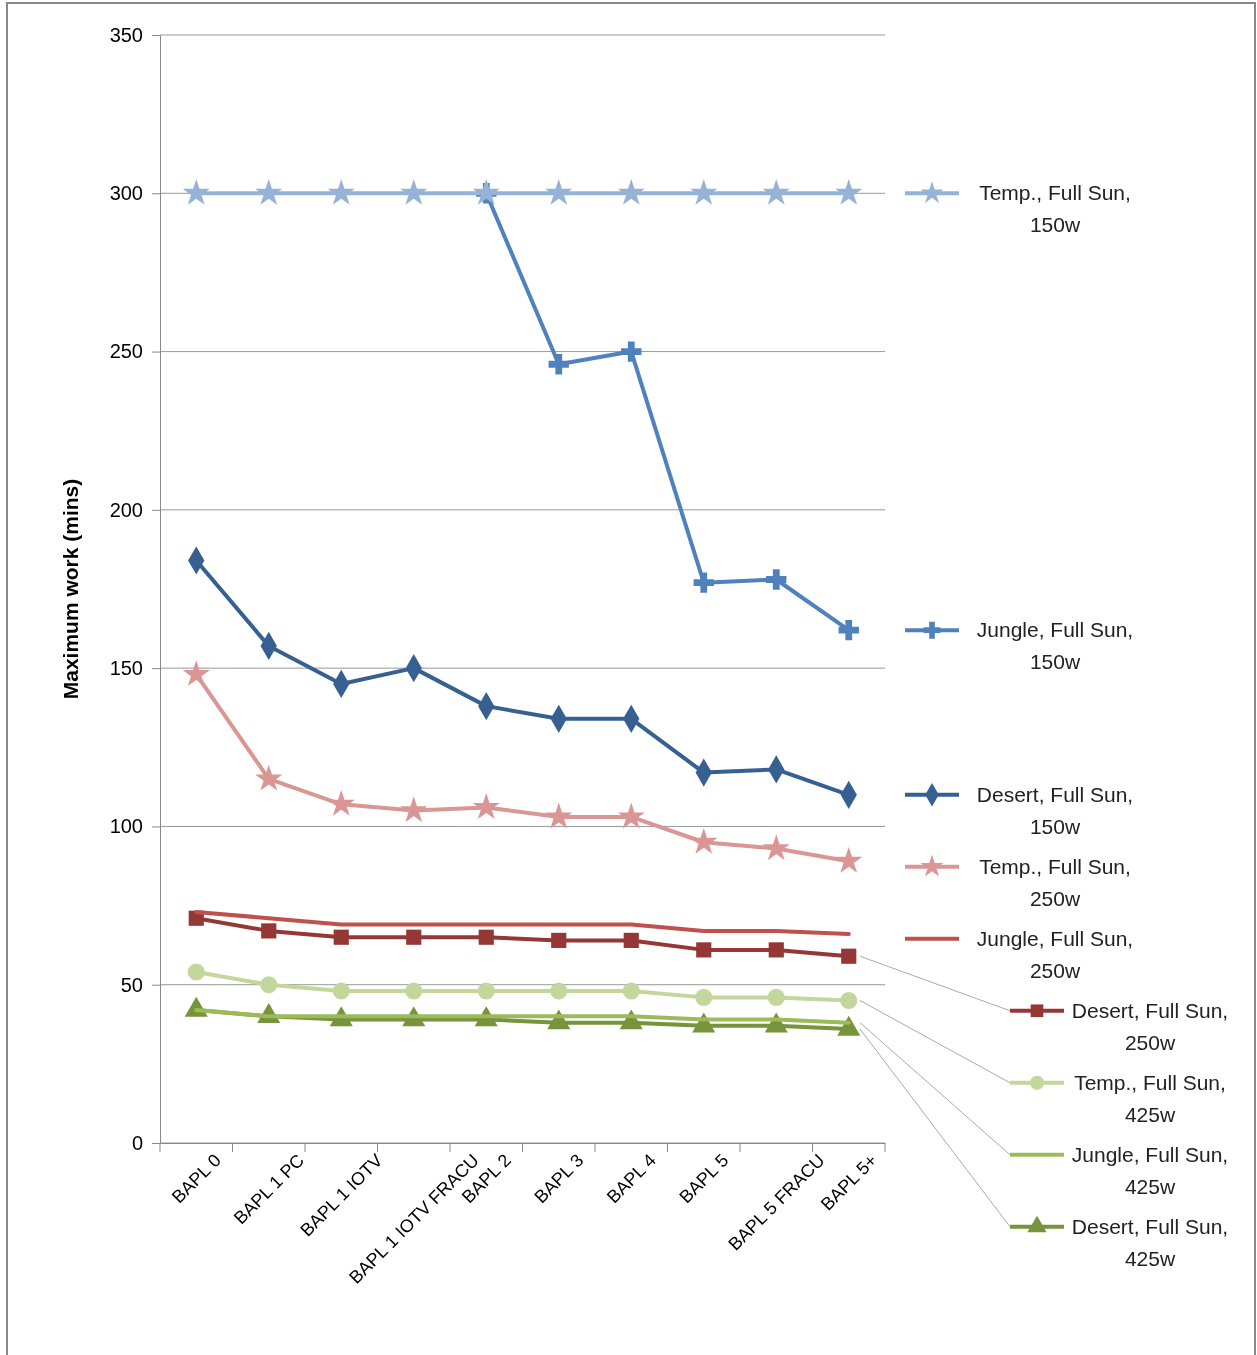 This screenshot has height=1355, width=1257. I want to click on legend-label: Desert, Full Sun, 150w, so click(1055, 810).